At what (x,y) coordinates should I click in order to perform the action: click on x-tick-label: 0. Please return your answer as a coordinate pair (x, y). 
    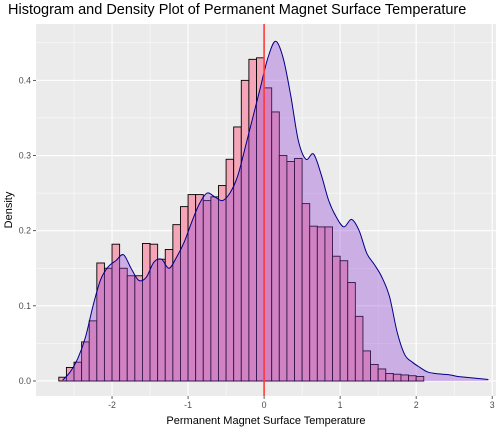
    Looking at the image, I should click on (264, 405).